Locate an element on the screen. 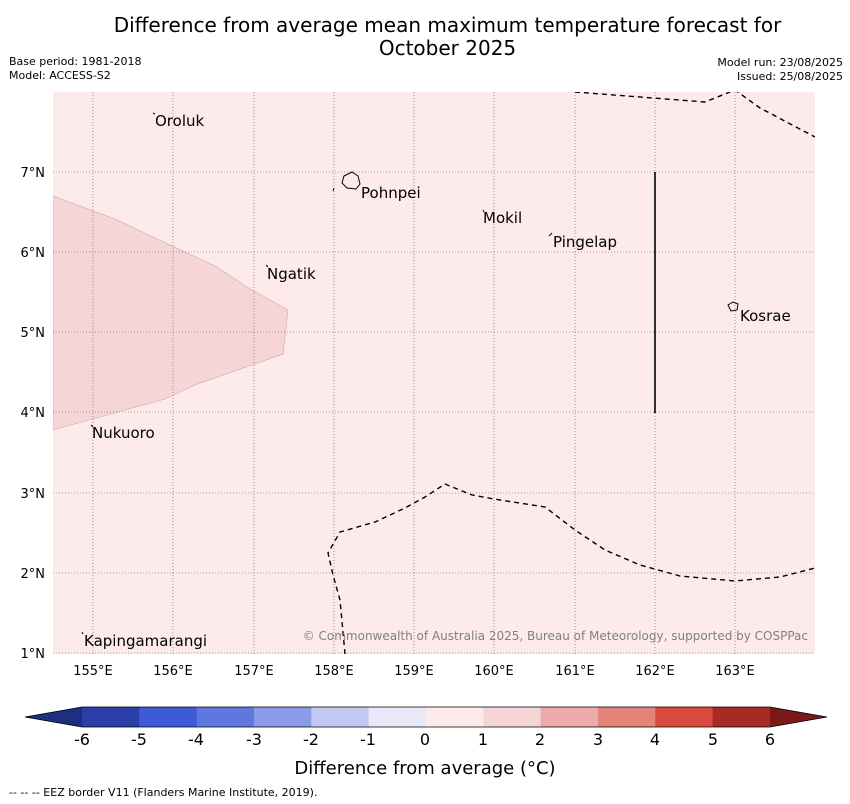  place-label-pohnpei: Pohnpei is located at coordinates (391, 193).